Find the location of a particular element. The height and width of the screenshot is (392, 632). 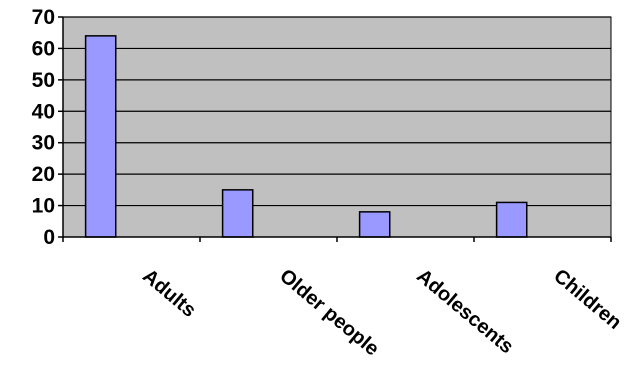

bar-children is located at coordinates (511, 219).